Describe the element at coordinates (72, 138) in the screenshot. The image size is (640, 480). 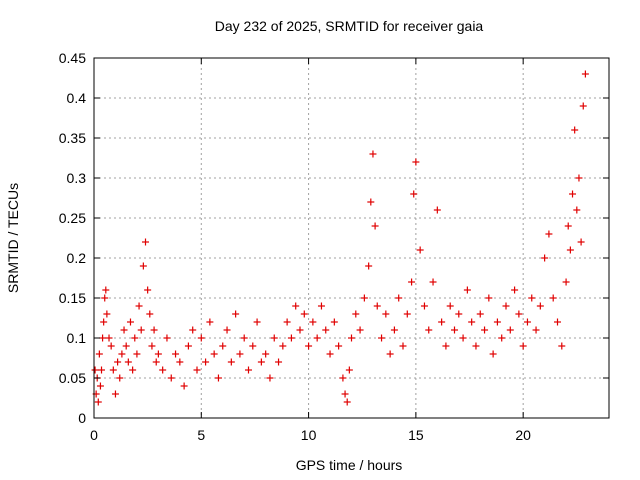
I see `y-tick-label: 0.35` at that location.